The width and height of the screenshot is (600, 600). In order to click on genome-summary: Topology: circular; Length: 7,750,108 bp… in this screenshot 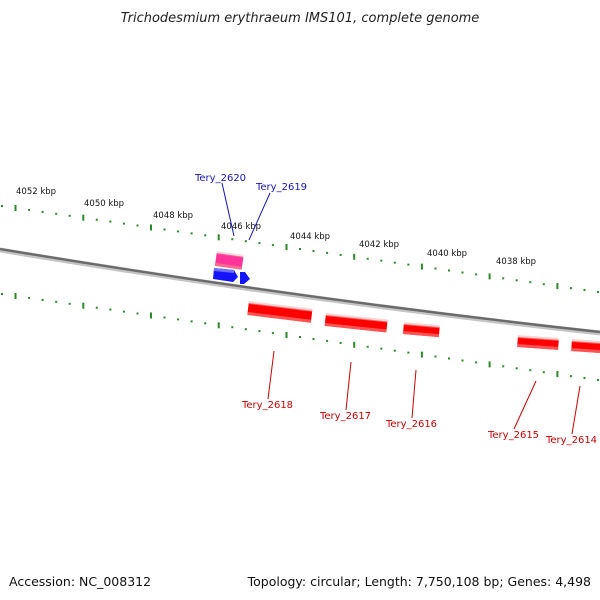, I will do `click(419, 581)`.